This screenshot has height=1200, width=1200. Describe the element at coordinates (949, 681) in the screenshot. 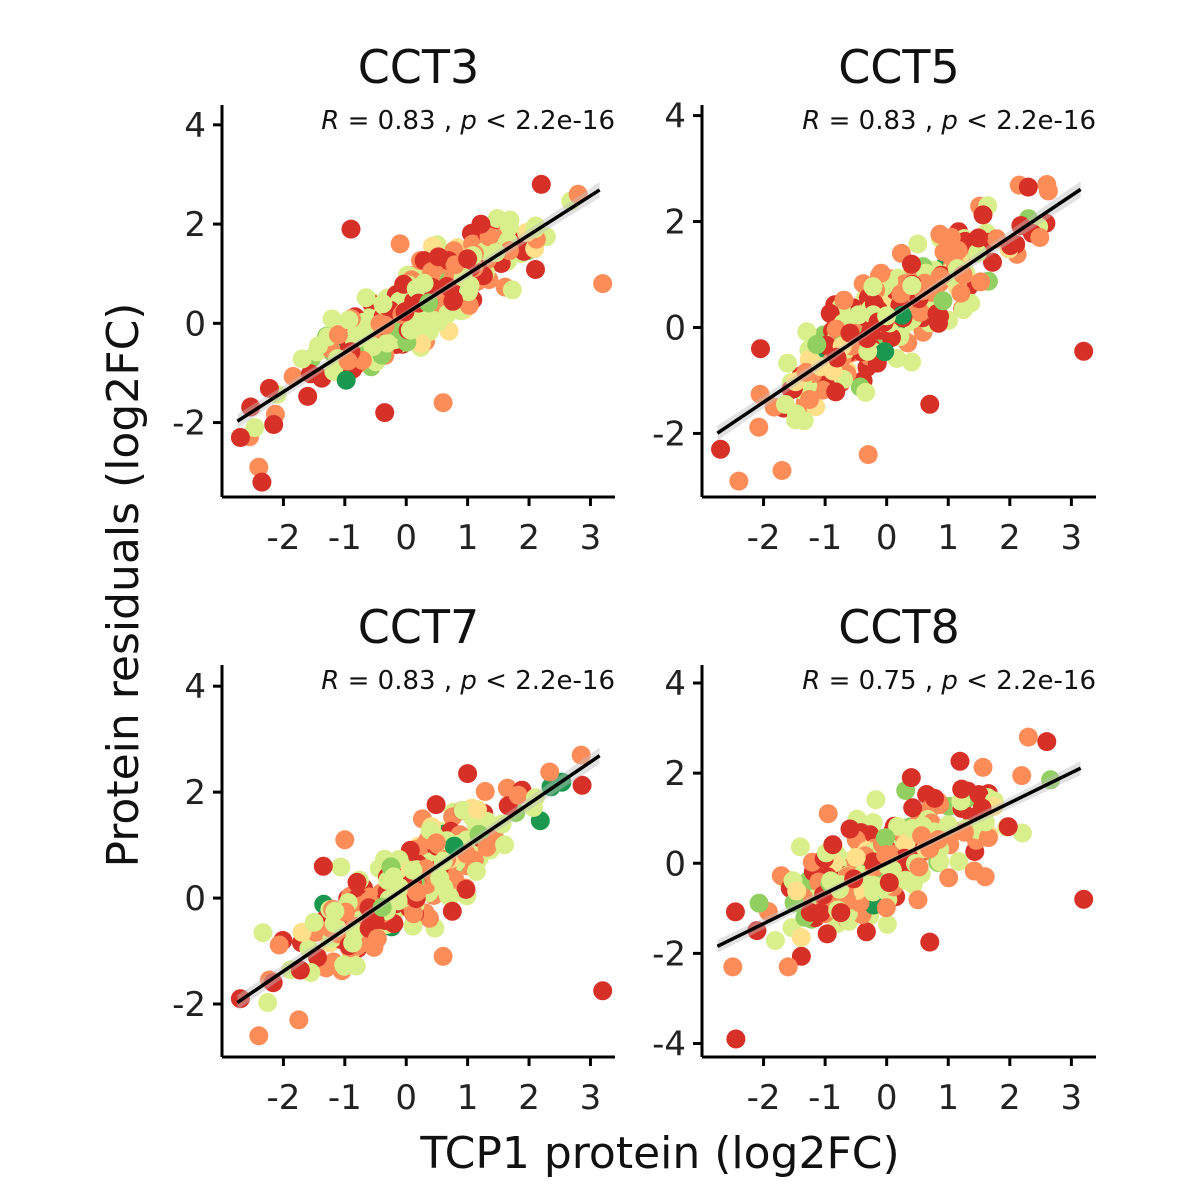

I see `correlation-annotation: R = 0.75 , p < 2.2e-16` at that location.